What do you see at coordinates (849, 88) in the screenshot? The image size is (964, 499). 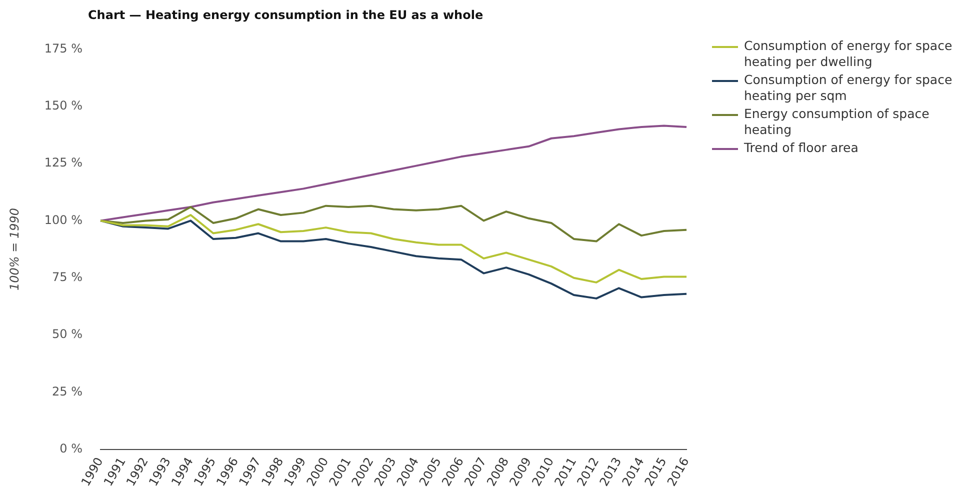 I see `legend-label: Consumption of energy for space heating per sqm` at bounding box center [849, 88].